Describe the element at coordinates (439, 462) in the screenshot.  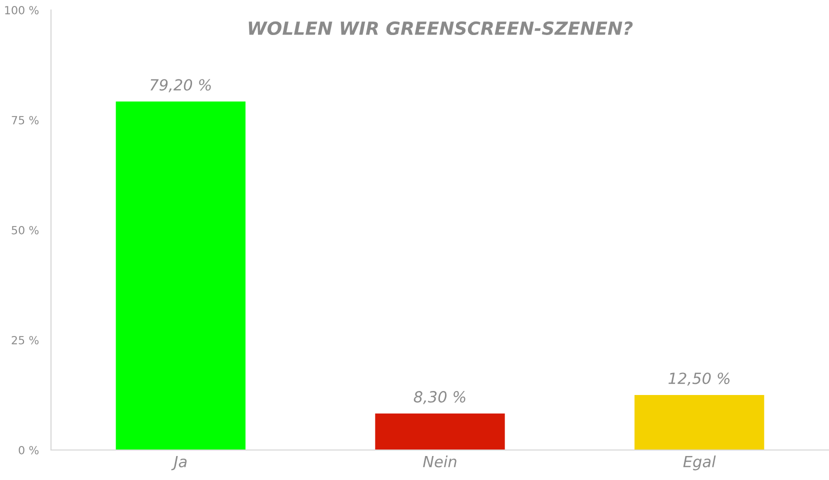
I see `x-tick-label: Nein` at that location.